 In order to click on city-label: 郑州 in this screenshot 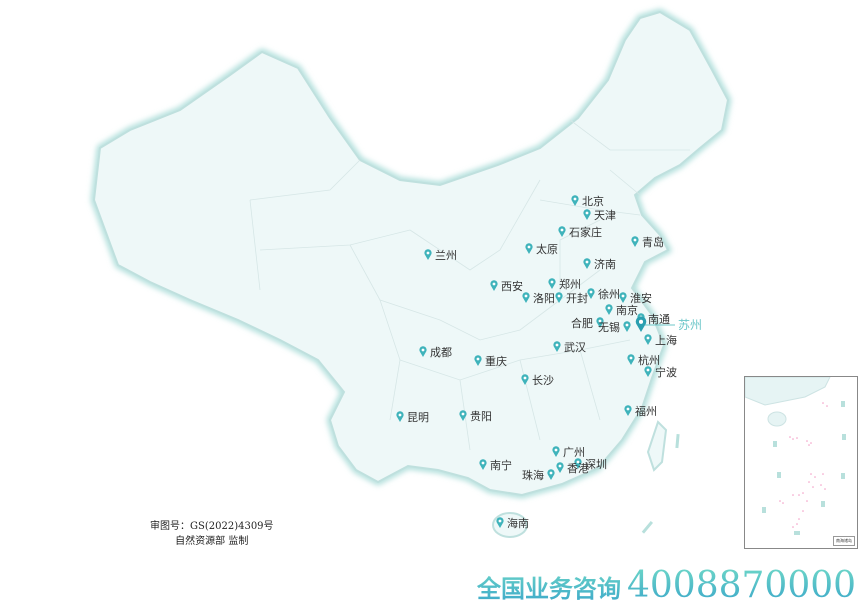, I will do `click(570, 284)`.